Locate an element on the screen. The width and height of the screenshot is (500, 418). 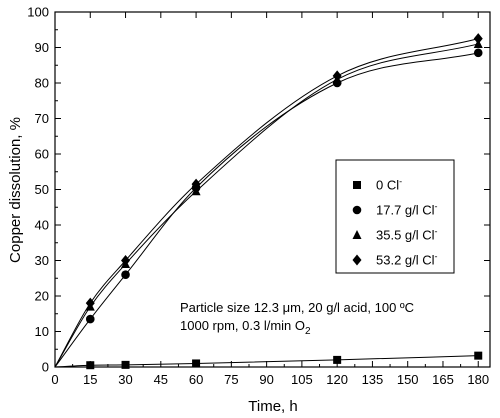
y-axis-label: Copper dissolution, % is located at coordinates (15, 190).